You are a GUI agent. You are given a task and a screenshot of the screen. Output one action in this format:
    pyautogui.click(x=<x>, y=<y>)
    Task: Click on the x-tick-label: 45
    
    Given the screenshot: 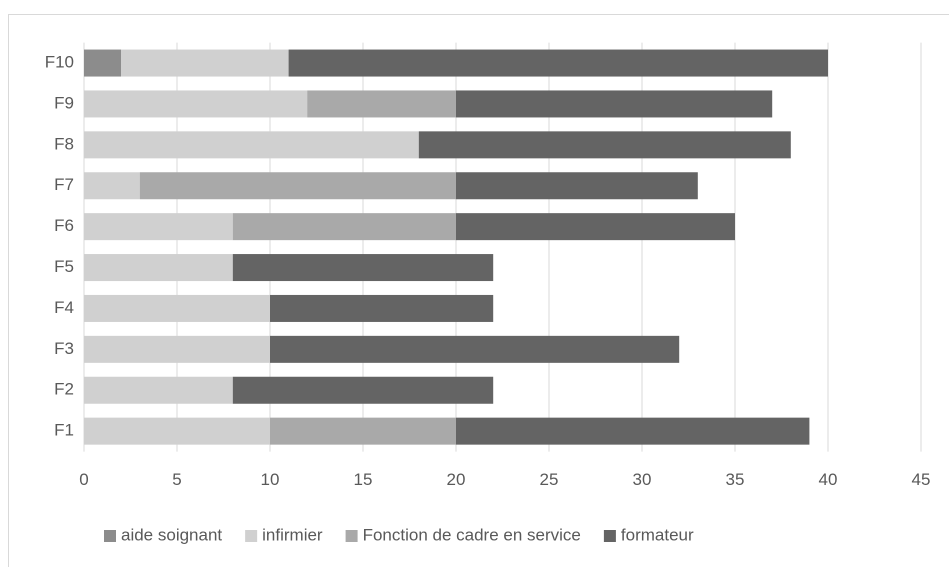 What is the action you would take?
    pyautogui.click(x=921, y=479)
    